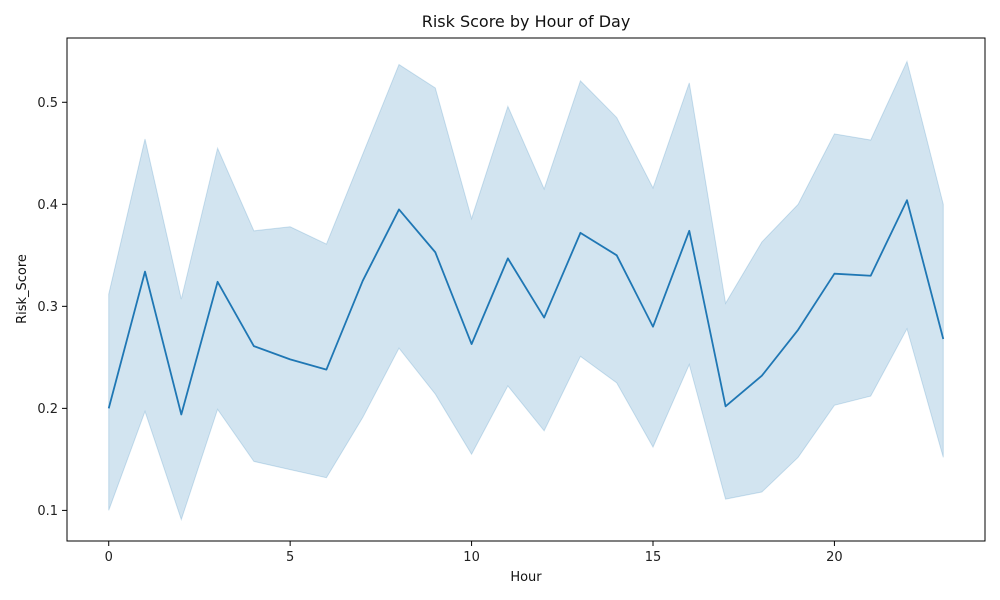 Image resolution: width=1000 pixels, height=600 pixels. I want to click on x-tick-label: 20, so click(834, 557).